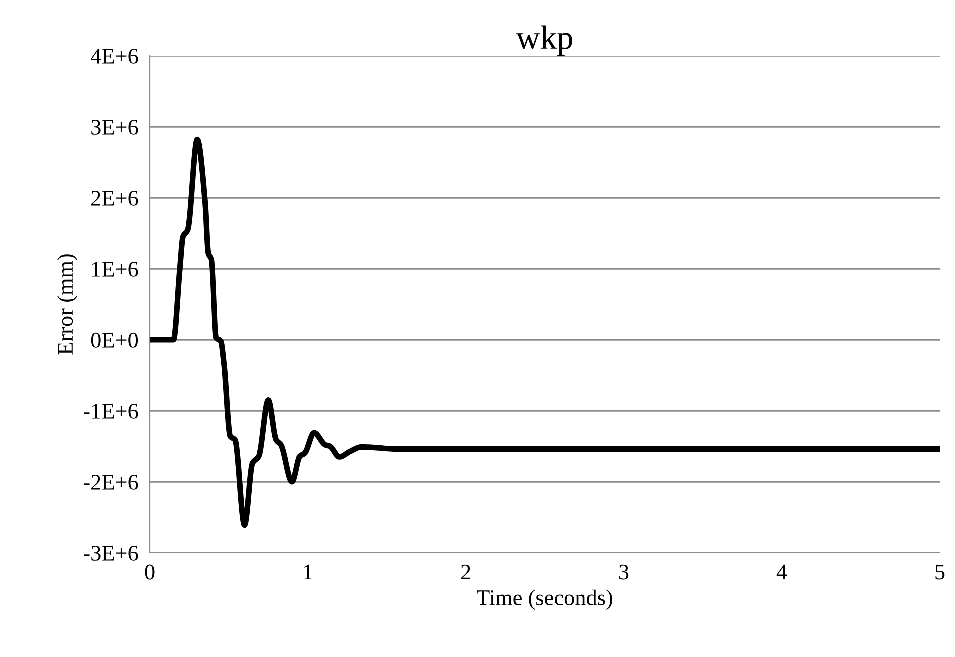  Describe the element at coordinates (111, 553) in the screenshot. I see `y-tick-label: -3E+6` at that location.